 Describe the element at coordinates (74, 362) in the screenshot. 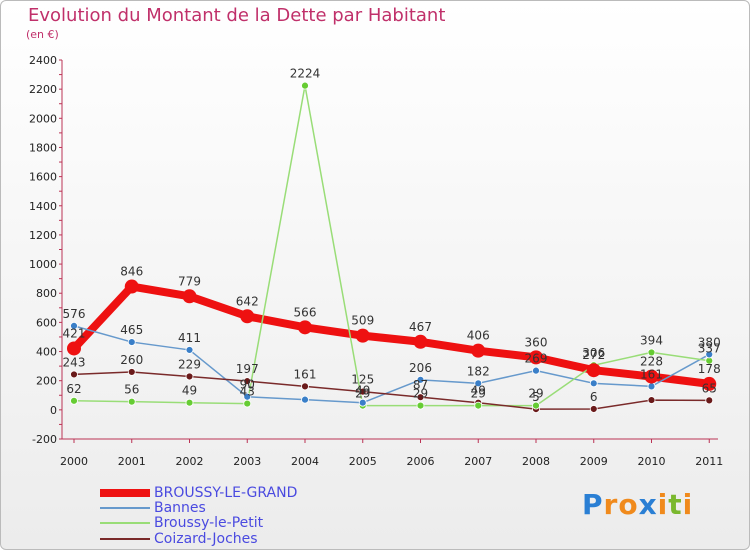

I see `data-label: 243` at that location.